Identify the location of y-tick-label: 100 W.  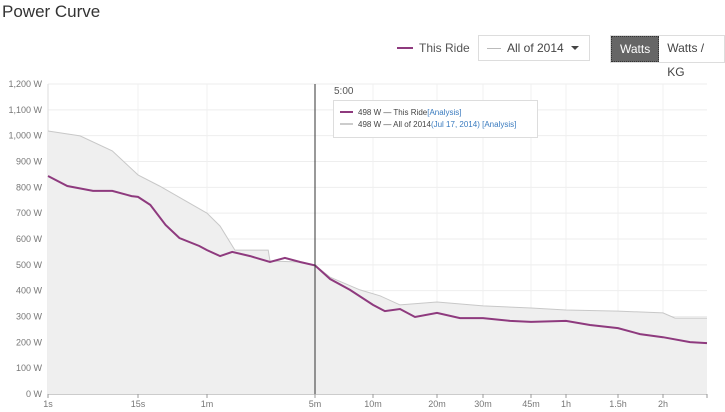
(29, 368).